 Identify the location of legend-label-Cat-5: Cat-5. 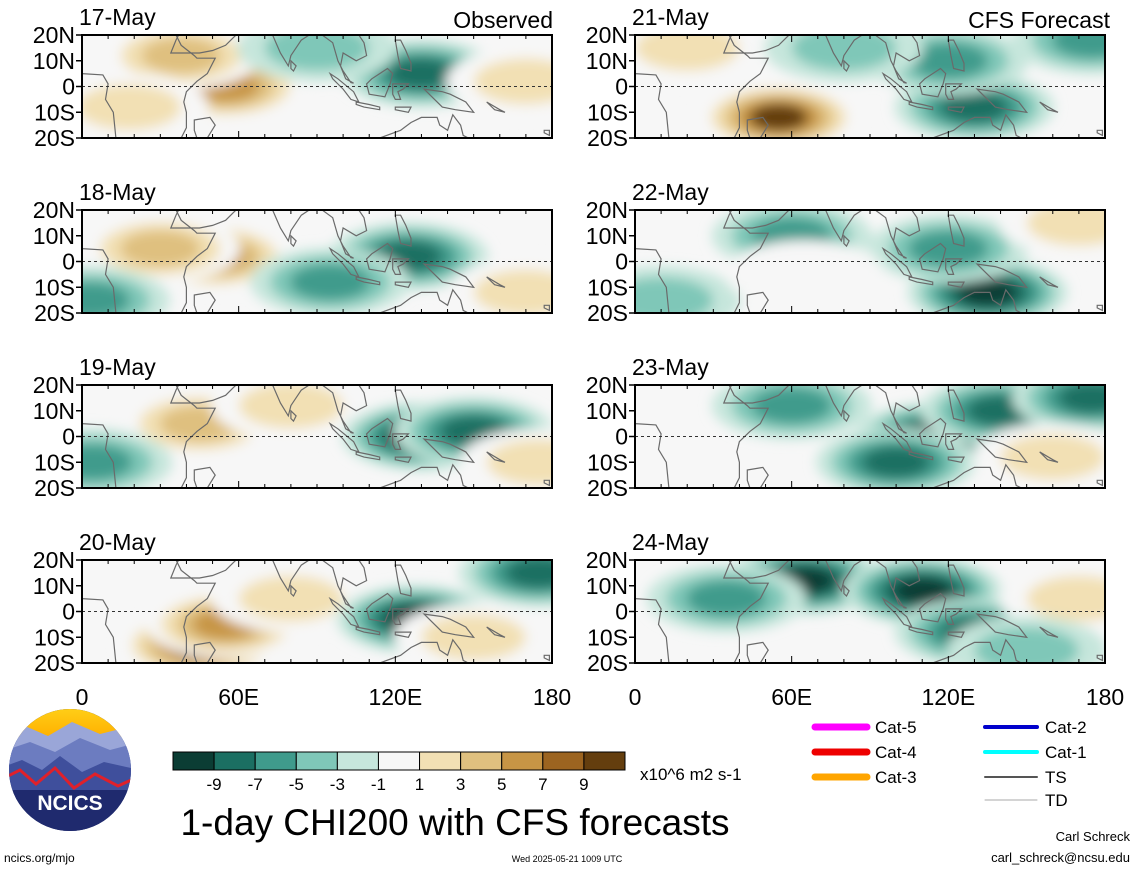
(896, 727).